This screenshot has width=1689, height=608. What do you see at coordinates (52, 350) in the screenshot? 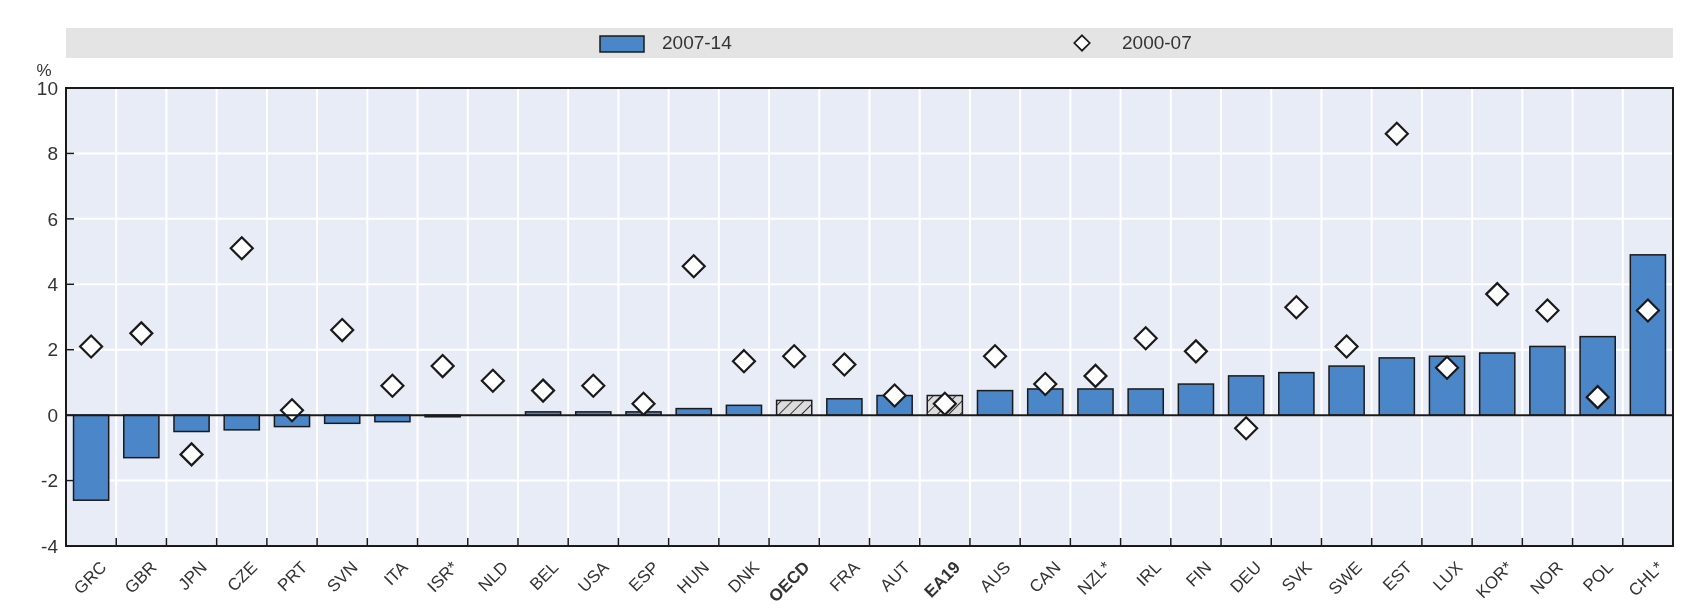
I see `y-tick-label: 2` at bounding box center [52, 350].